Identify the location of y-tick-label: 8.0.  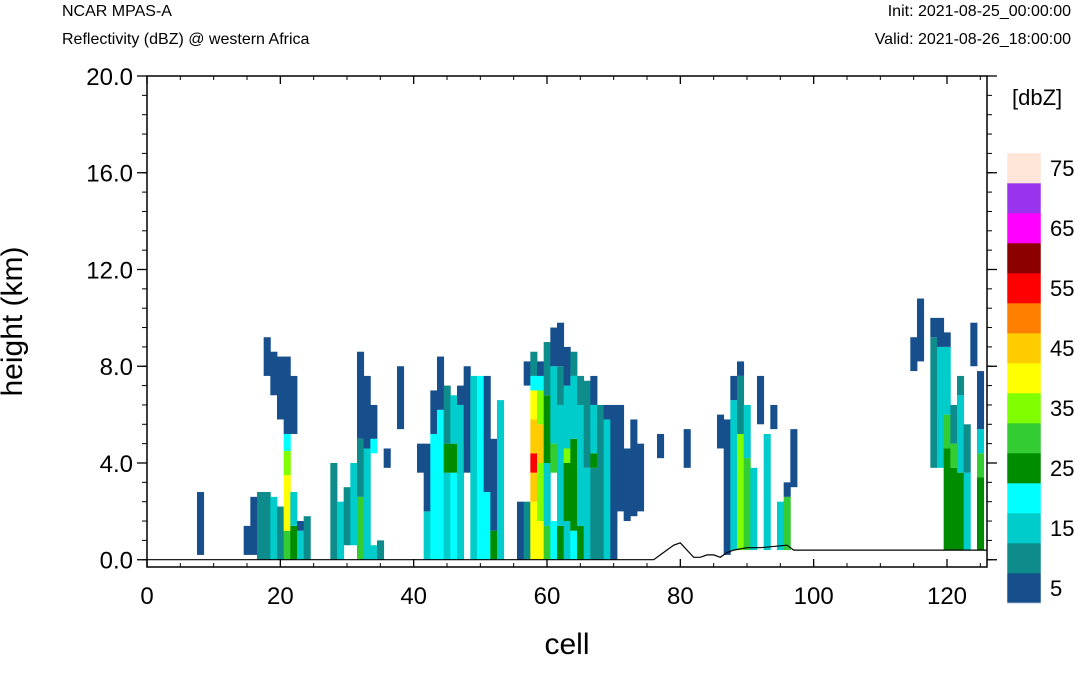
(116, 367).